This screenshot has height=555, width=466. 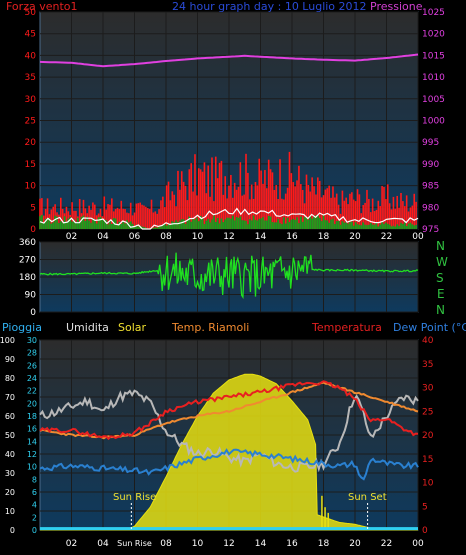 What do you see at coordinates (103, 237) in the screenshot?
I see `tick-label-hour: 04` at bounding box center [103, 237].